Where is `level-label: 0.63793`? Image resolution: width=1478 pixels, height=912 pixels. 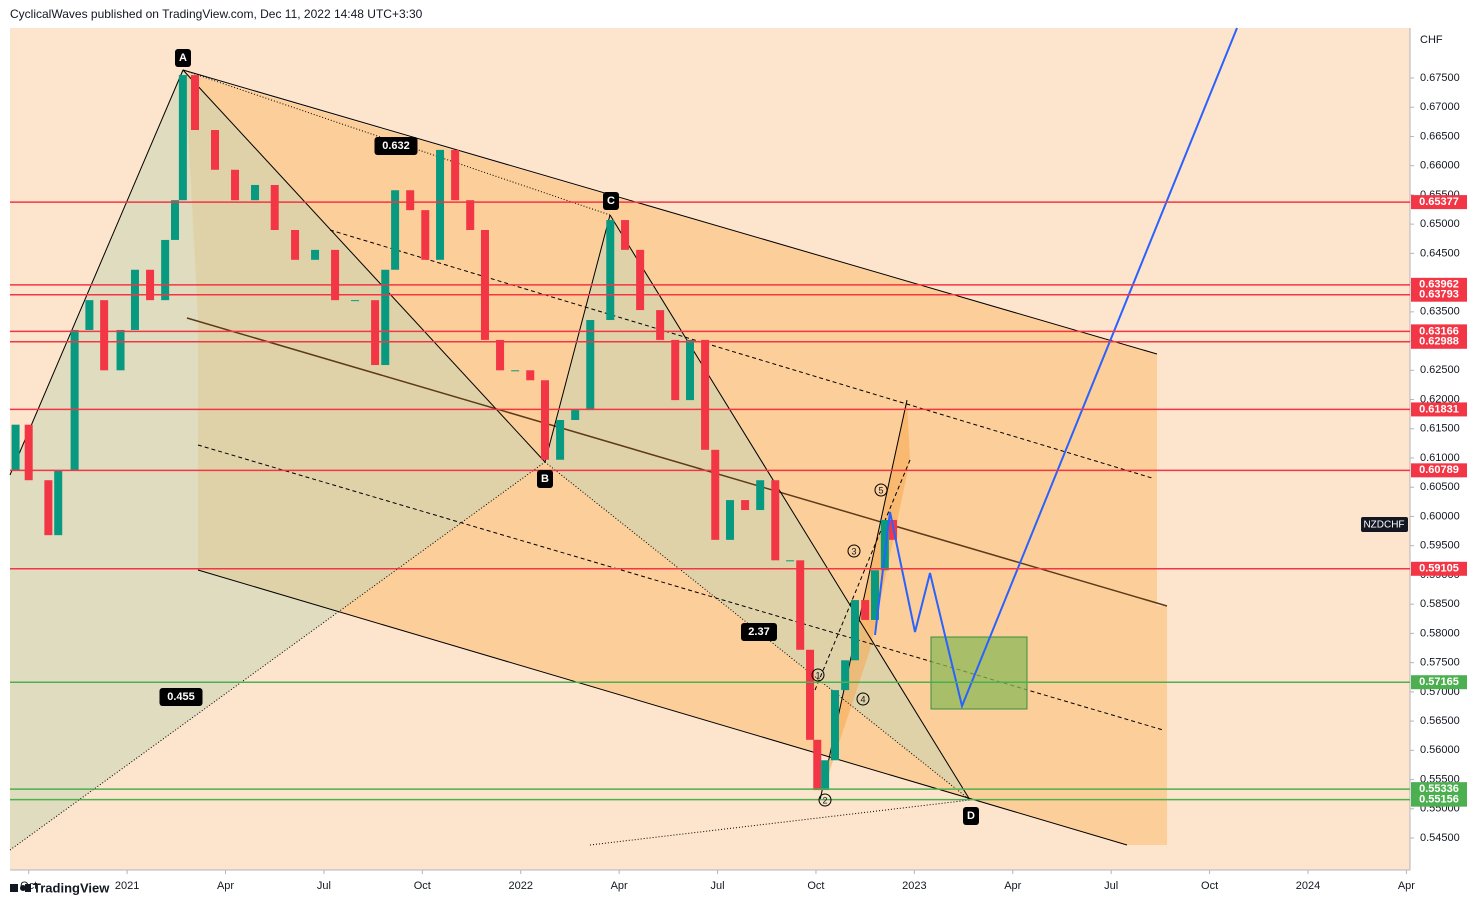 level-label: 0.63793 is located at coordinates (1439, 295).